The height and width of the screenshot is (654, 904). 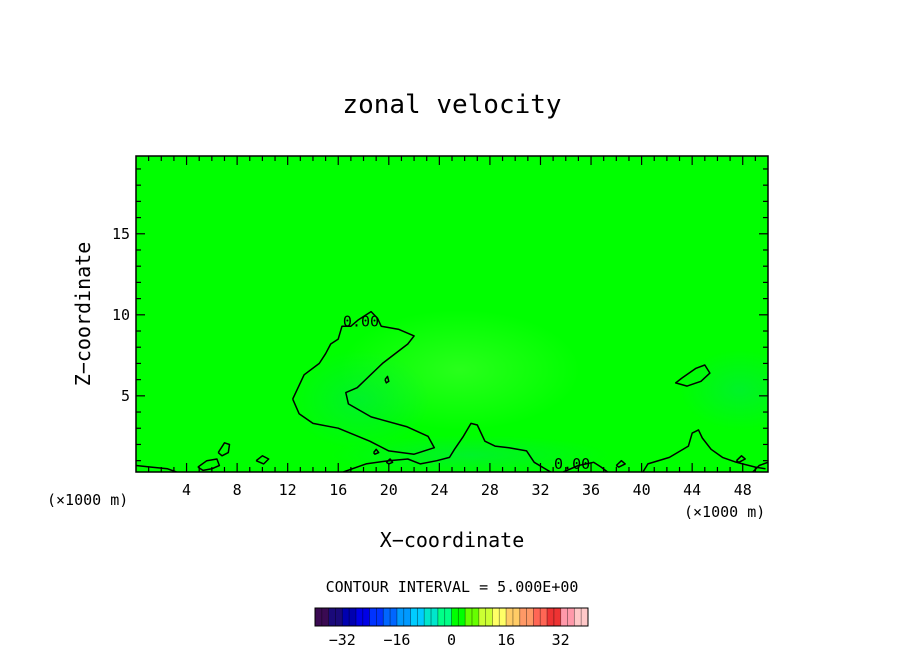 What do you see at coordinates (121, 315) in the screenshot?
I see `y-tick-label: 10` at bounding box center [121, 315].